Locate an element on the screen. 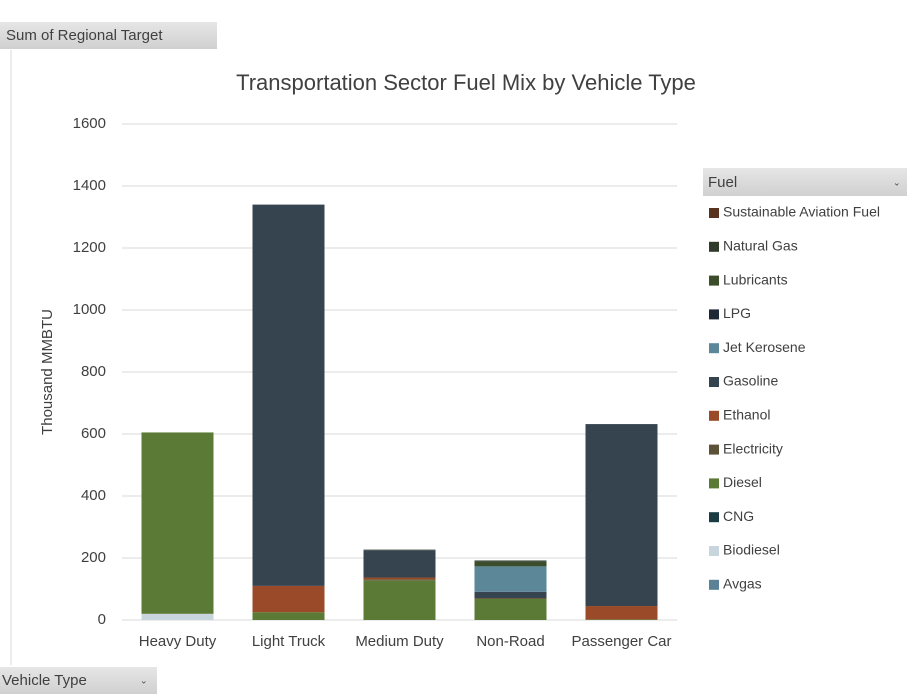 The height and width of the screenshot is (700, 915). axis-field-button is located at coordinates (78, 680).